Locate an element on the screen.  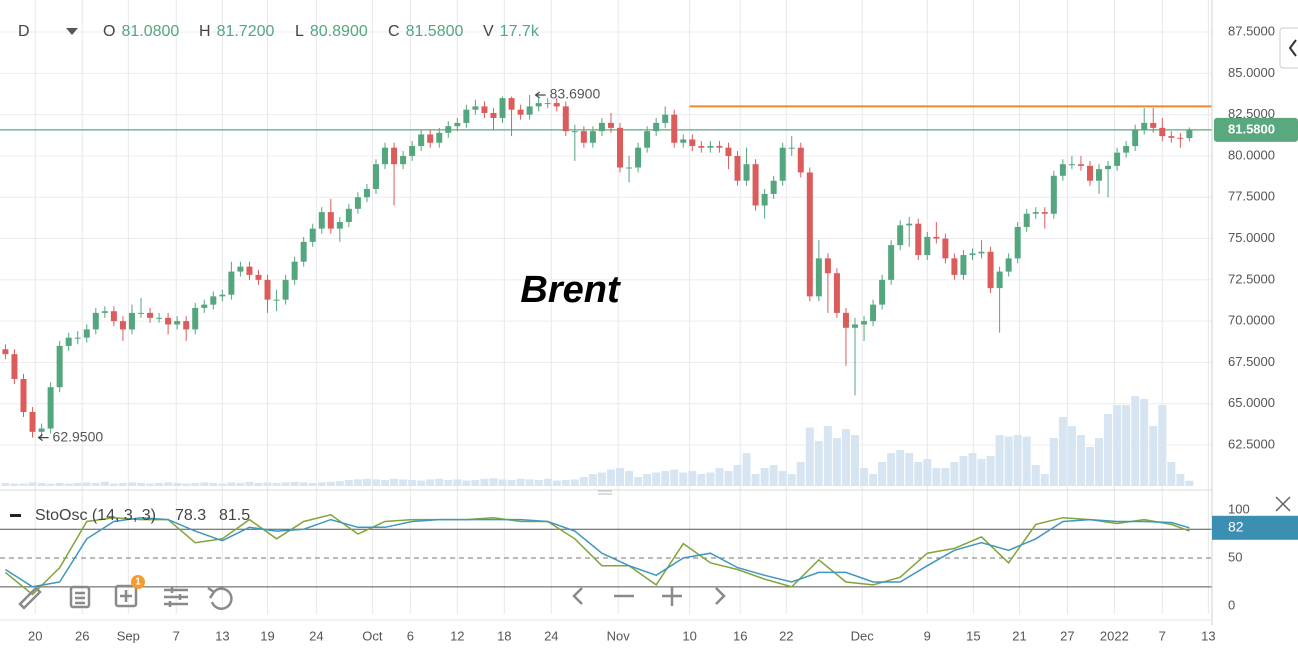
x-tick-label: 6 is located at coordinates (410, 635).